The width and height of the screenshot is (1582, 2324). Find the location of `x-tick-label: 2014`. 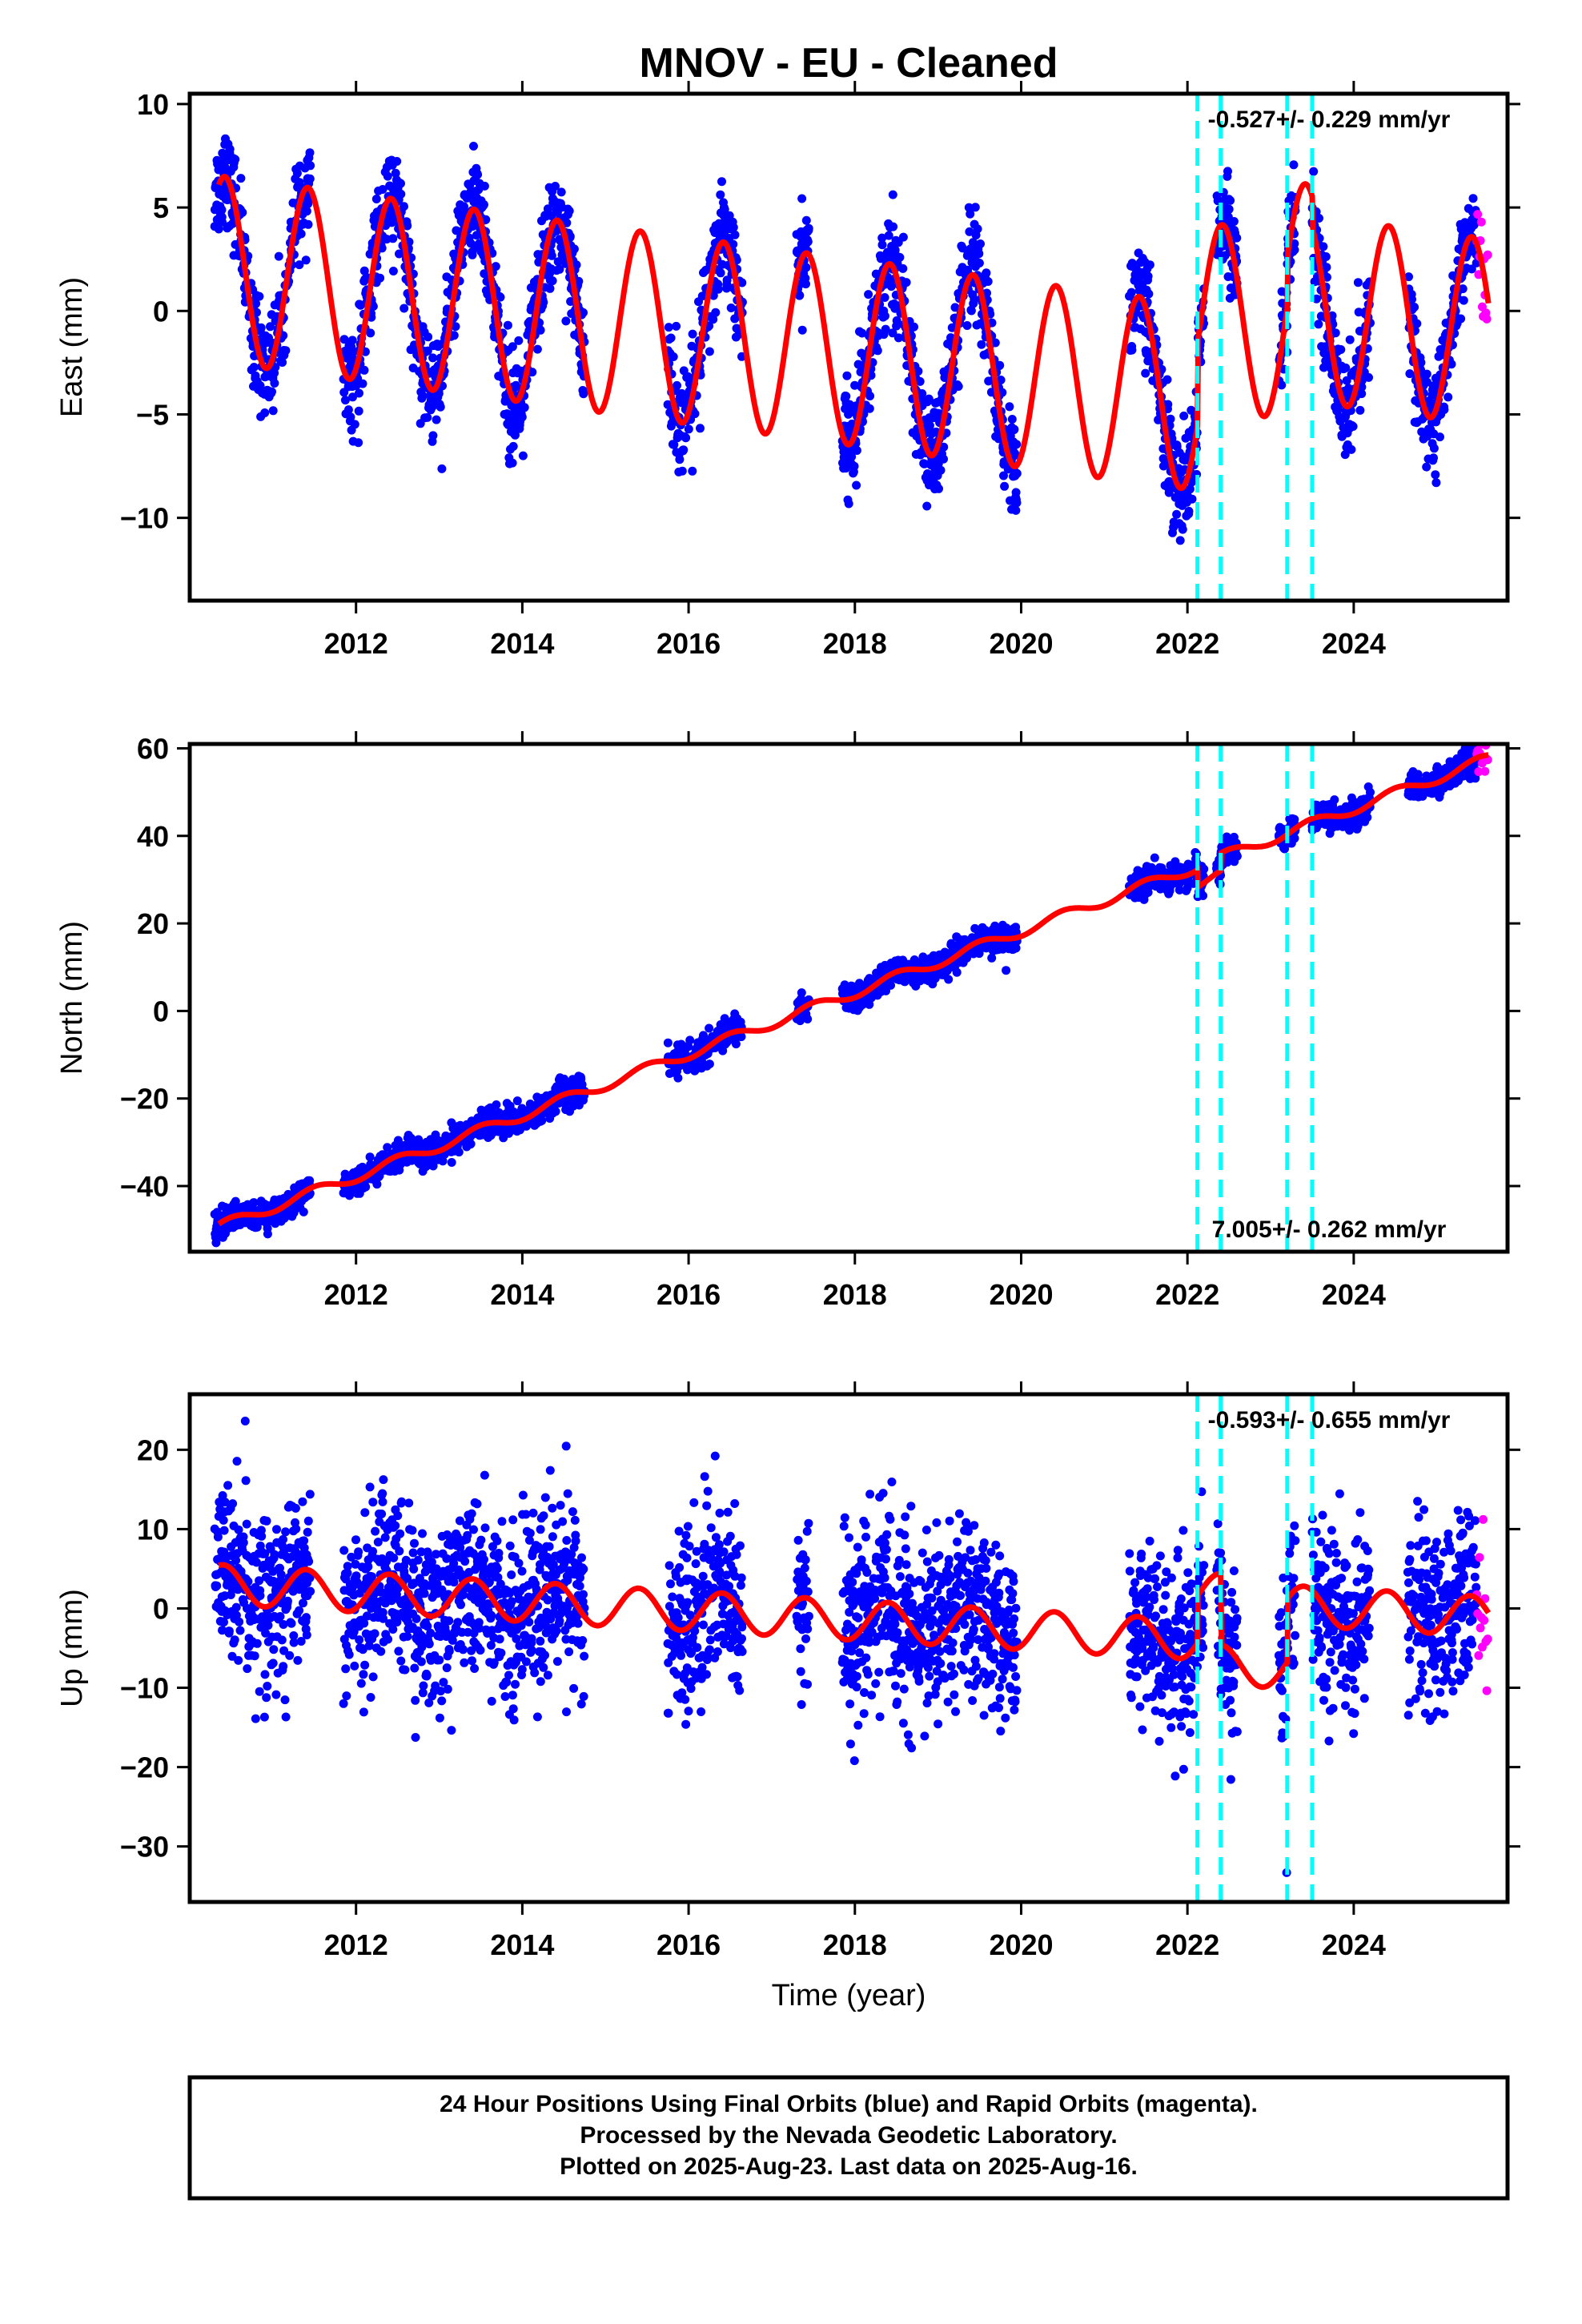

x-tick-label: 2014 is located at coordinates (522, 644).